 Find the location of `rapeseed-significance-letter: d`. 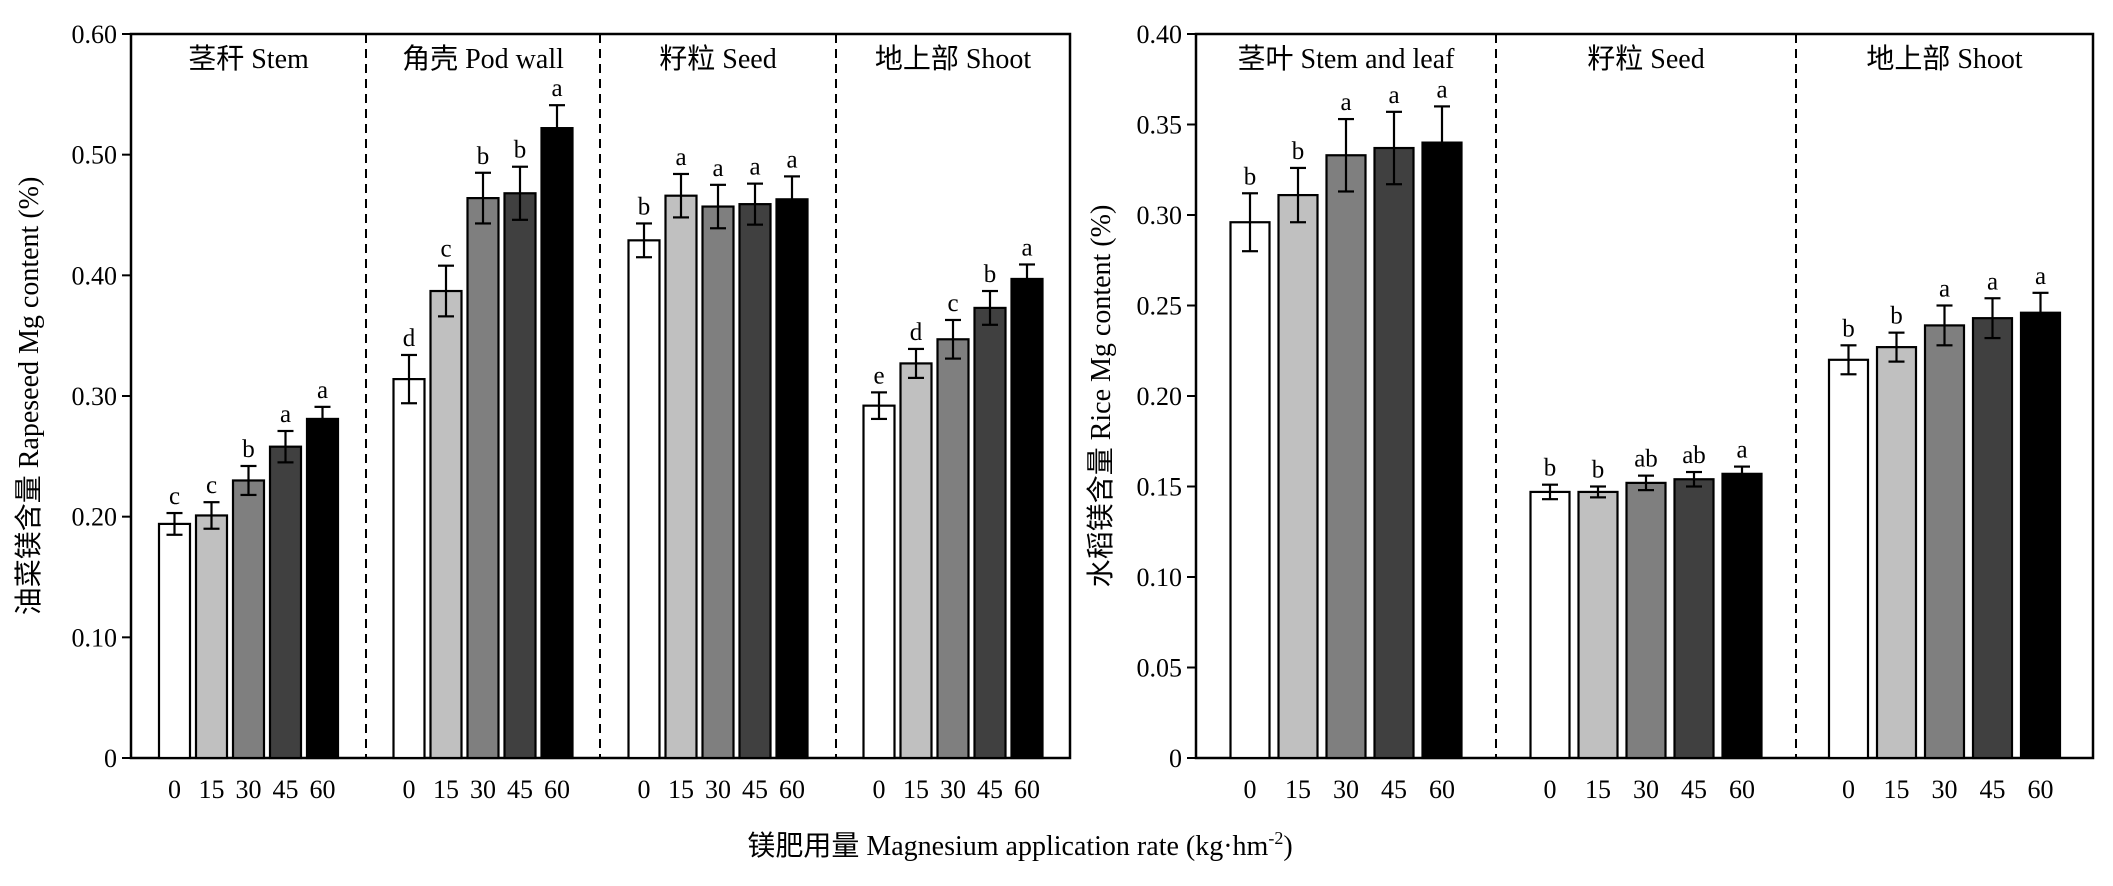

rapeseed-significance-letter: d is located at coordinates (409, 338).